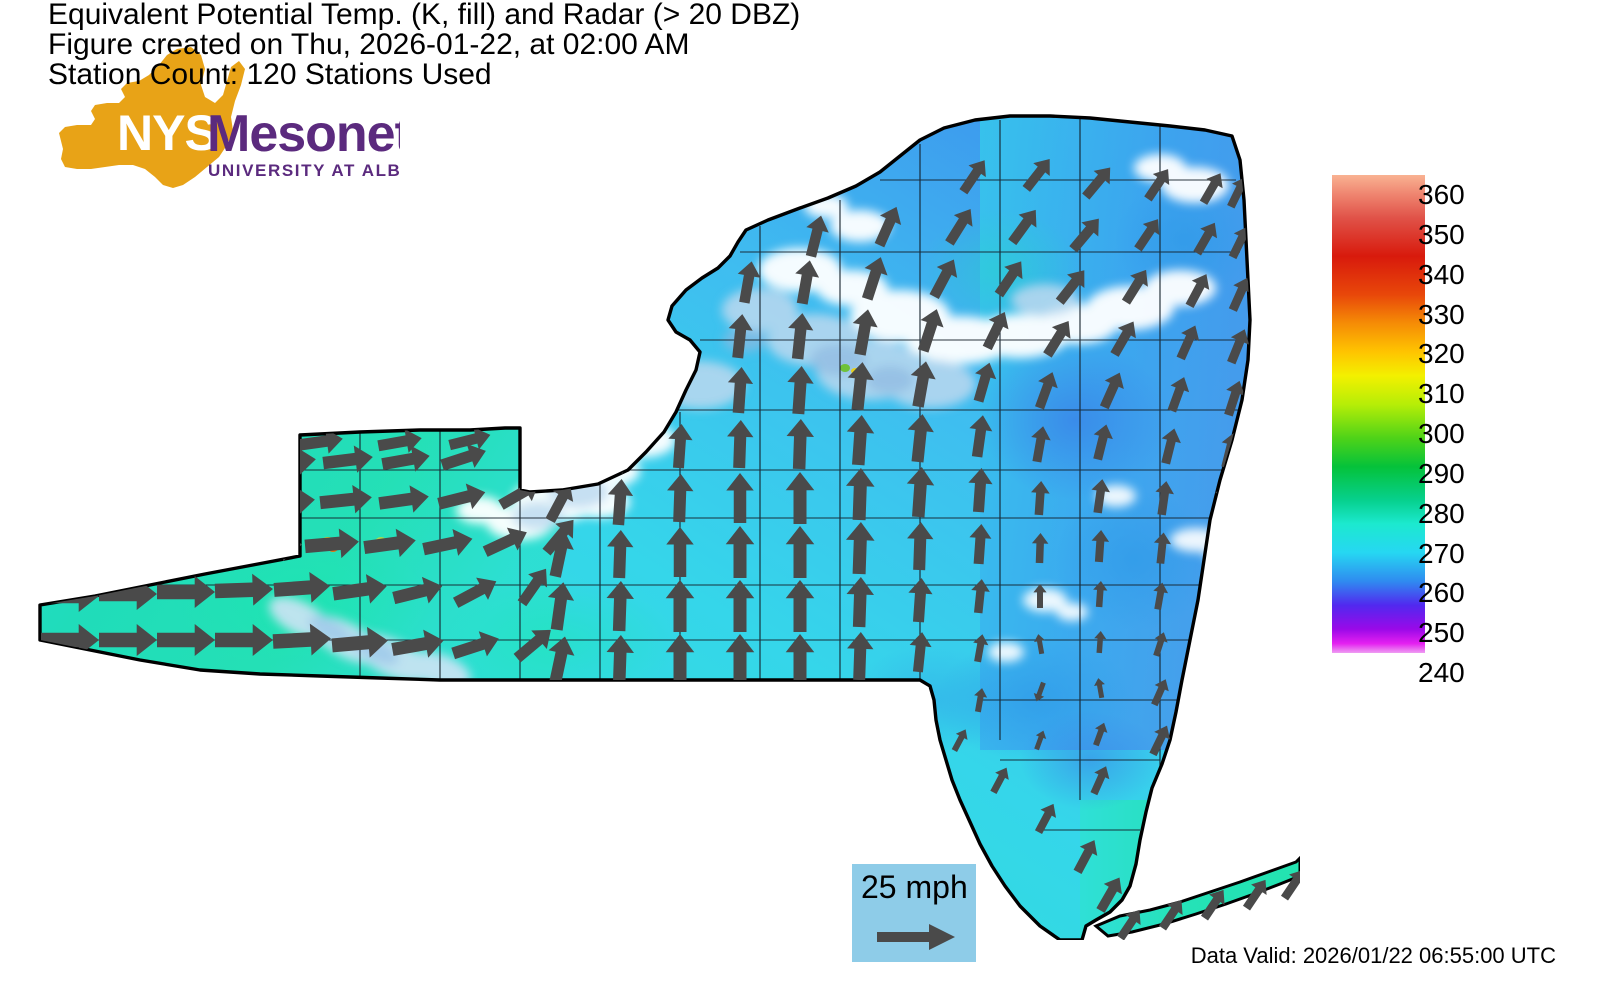 The width and height of the screenshot is (1600, 1000). What do you see at coordinates (1441, 553) in the screenshot?
I see `colorbar-tick-270: 270` at bounding box center [1441, 553].